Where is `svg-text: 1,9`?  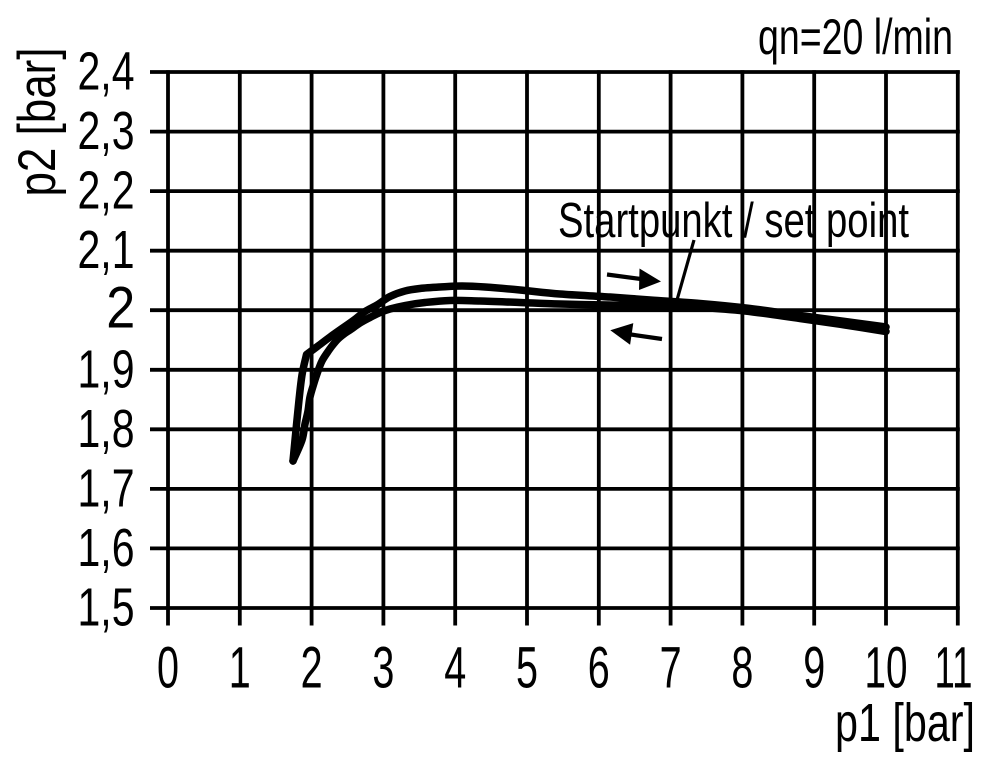 svg-text: 1,9 is located at coordinates (106, 369).